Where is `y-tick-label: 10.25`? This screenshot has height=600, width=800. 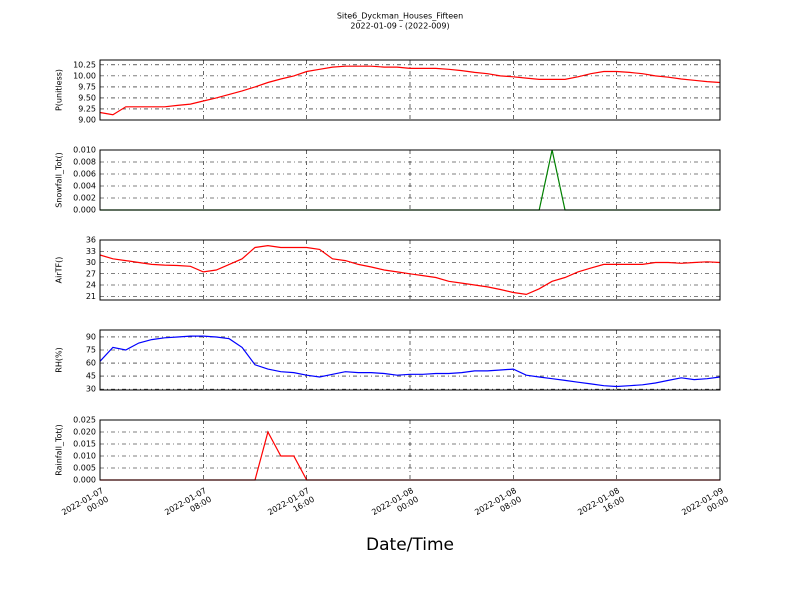 y-tick-label: 10.25 is located at coordinates (84, 64).